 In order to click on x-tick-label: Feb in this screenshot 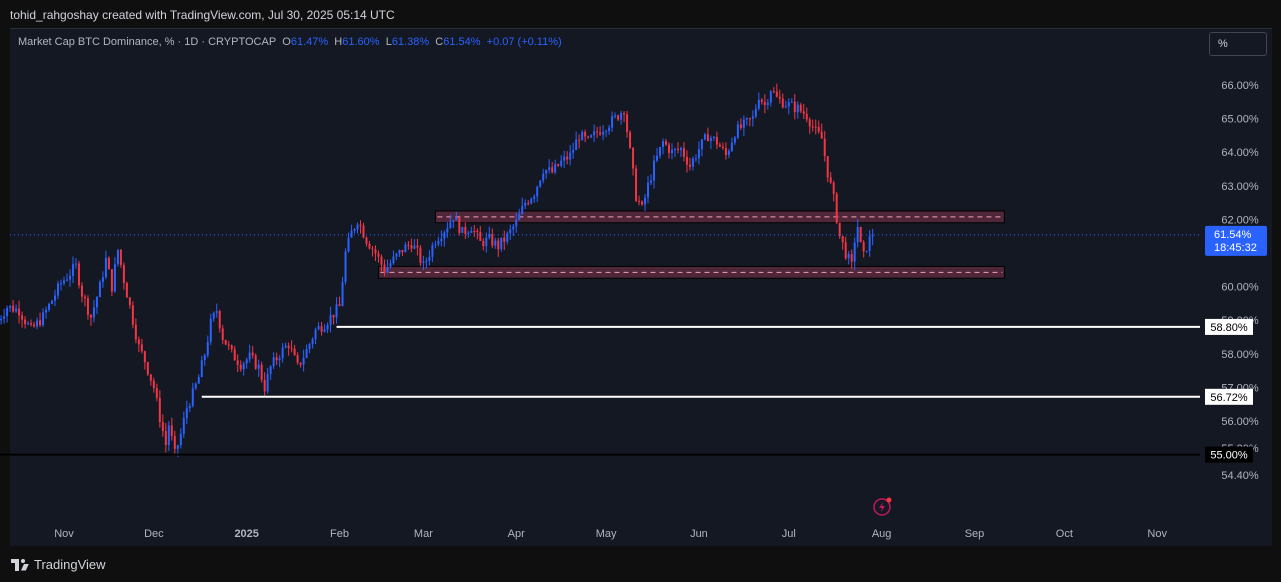, I will do `click(339, 534)`.